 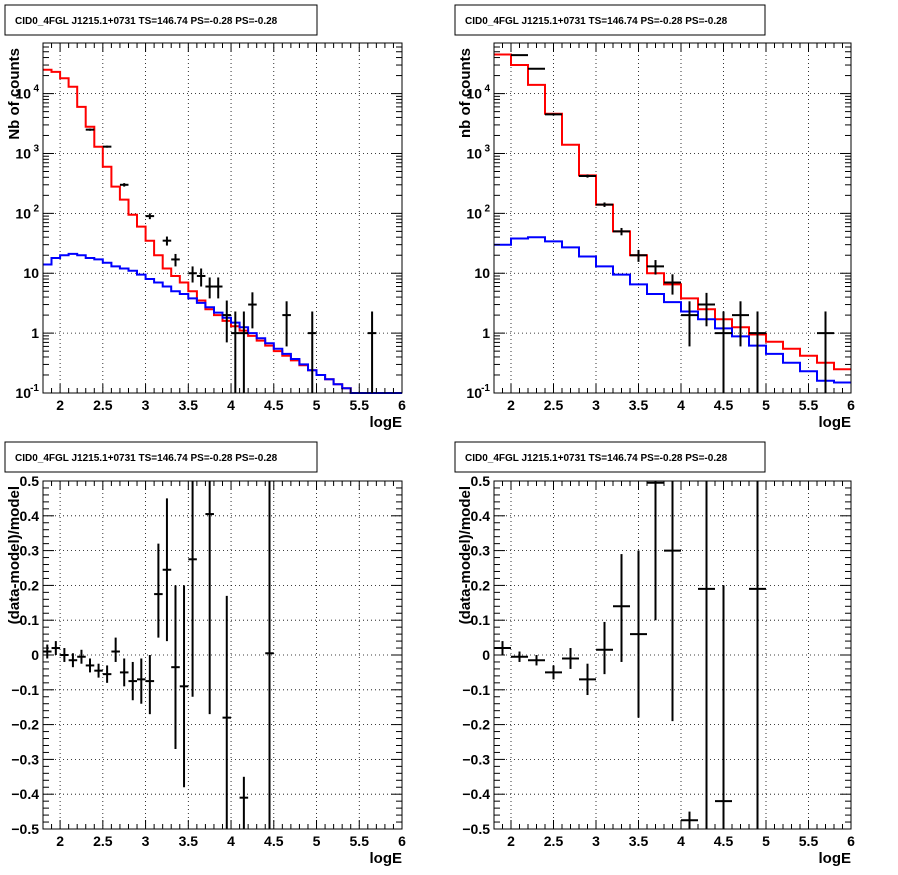 What do you see at coordinates (14, 94) in the screenshot?
I see `y-axis-label: Nb of counts` at bounding box center [14, 94].